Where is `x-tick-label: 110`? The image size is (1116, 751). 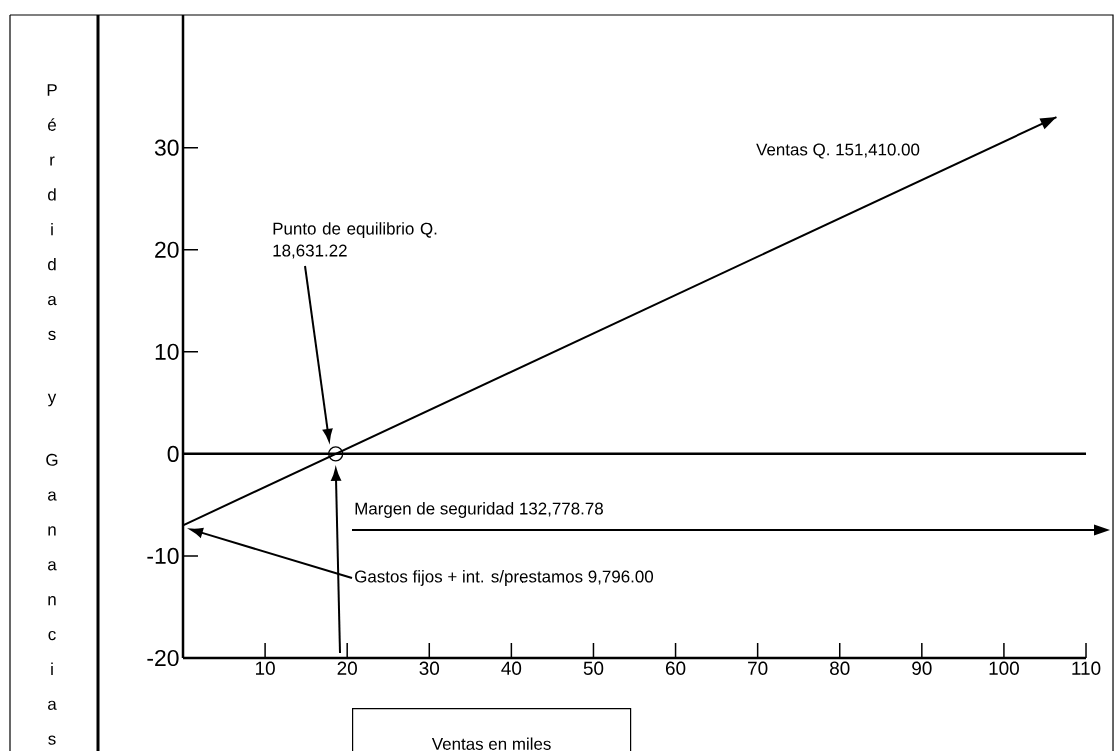
x-tick-label: 110 is located at coordinates (1086, 668).